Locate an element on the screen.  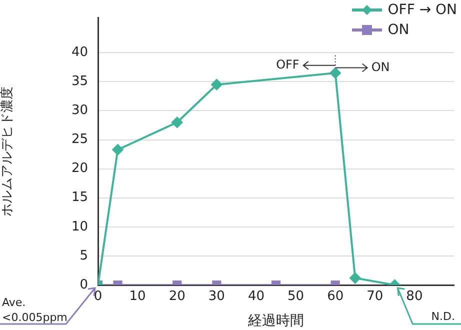
y-tick-label: 5 is located at coordinates (84, 256).